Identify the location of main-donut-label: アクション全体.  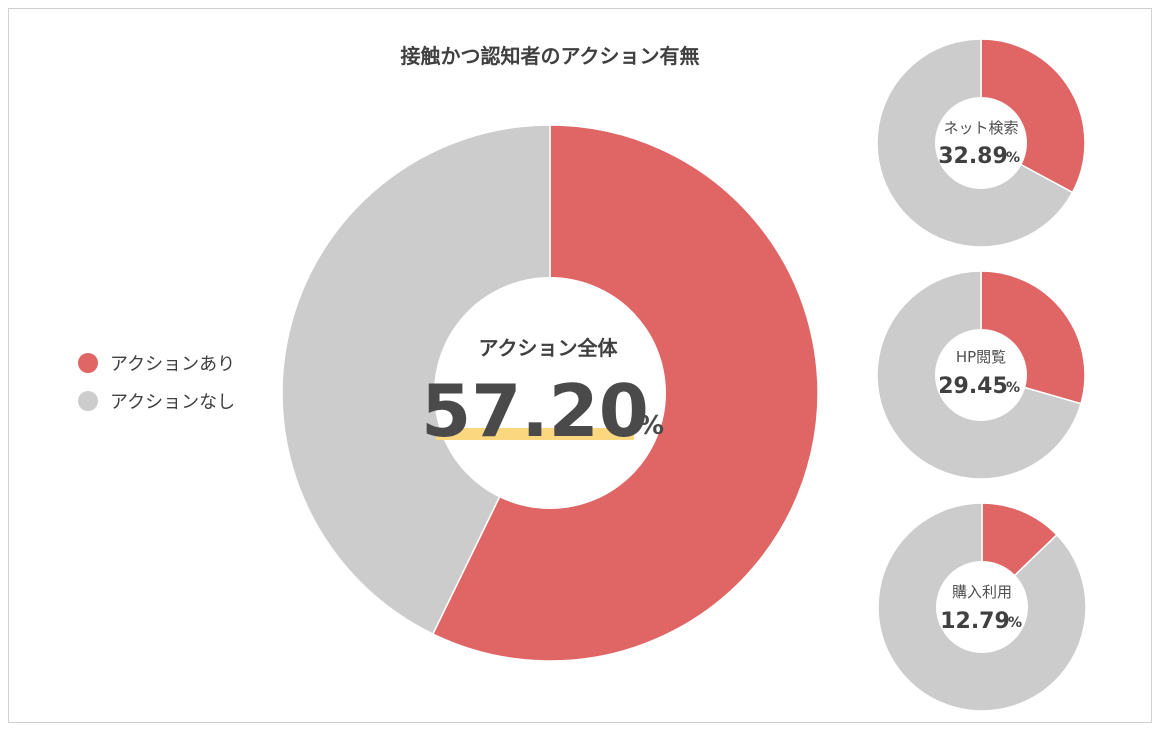
(549, 348).